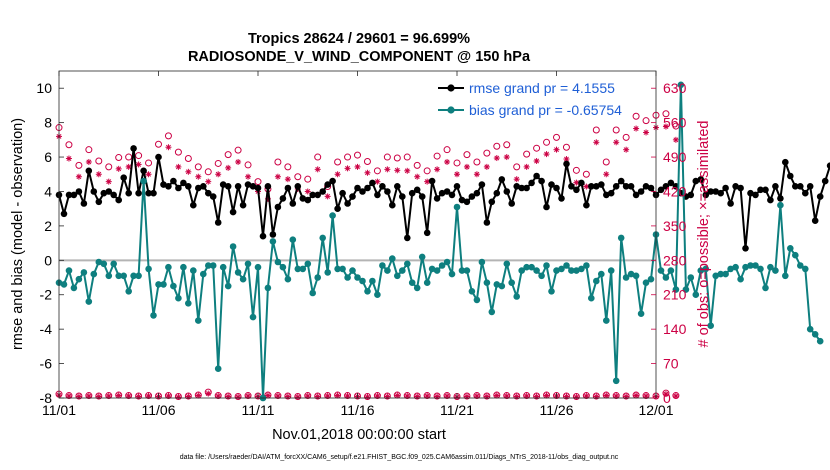 This screenshot has width=830, height=470. Describe the element at coordinates (655, 410) in the screenshot. I see `x-tick-label: 12/01` at that location.